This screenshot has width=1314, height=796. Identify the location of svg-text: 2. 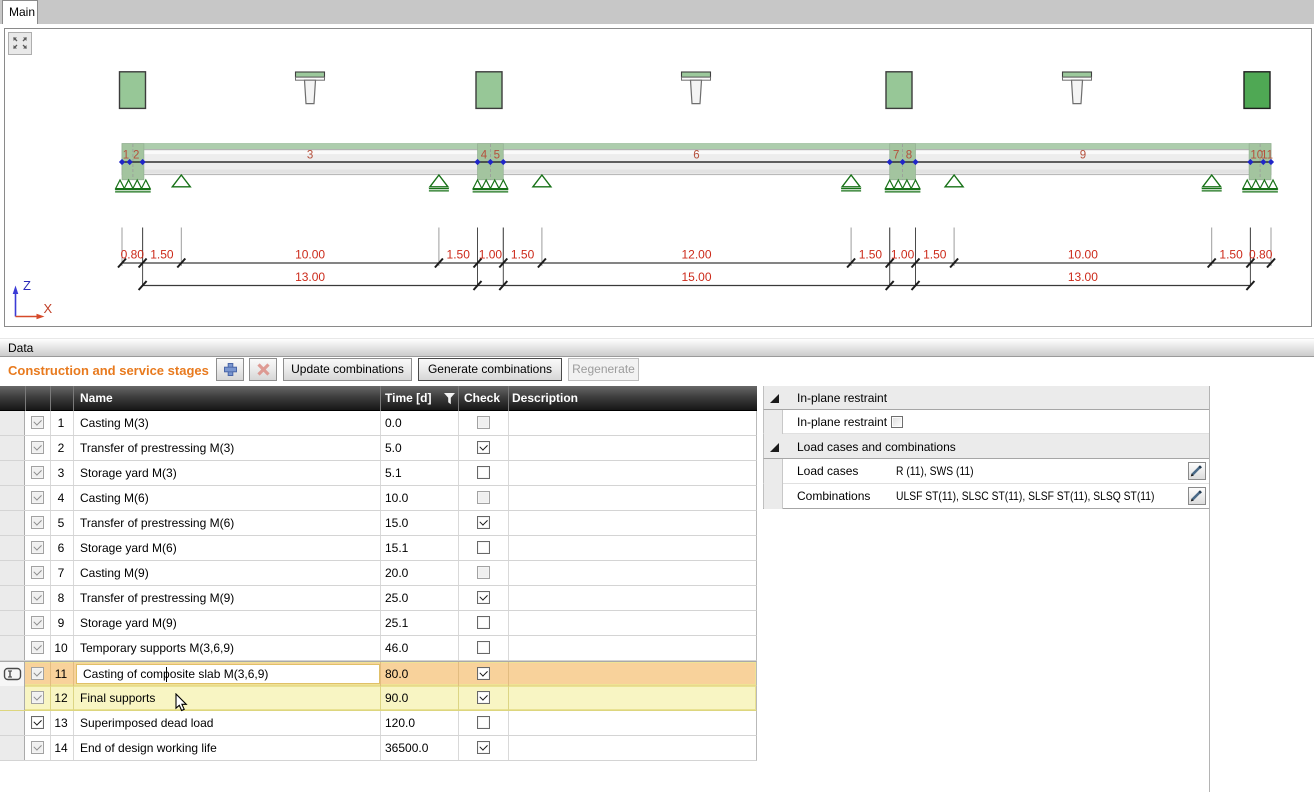
(136, 156).